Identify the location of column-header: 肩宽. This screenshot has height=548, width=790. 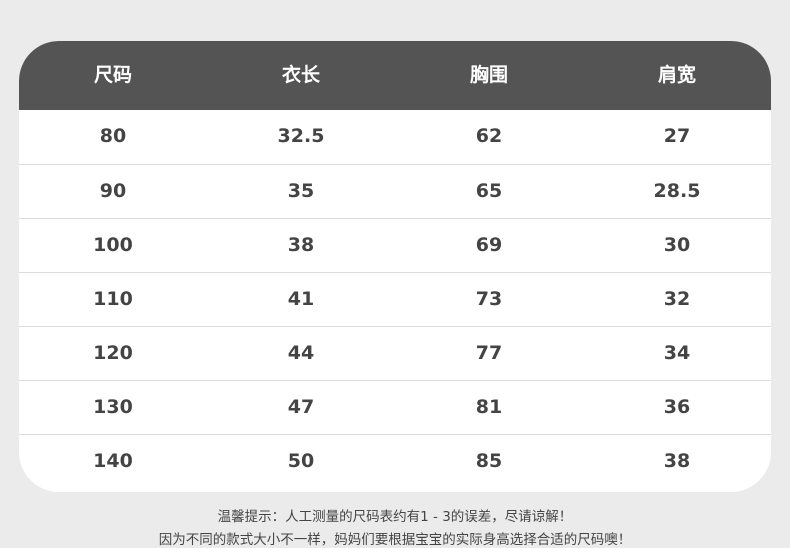
(676, 75).